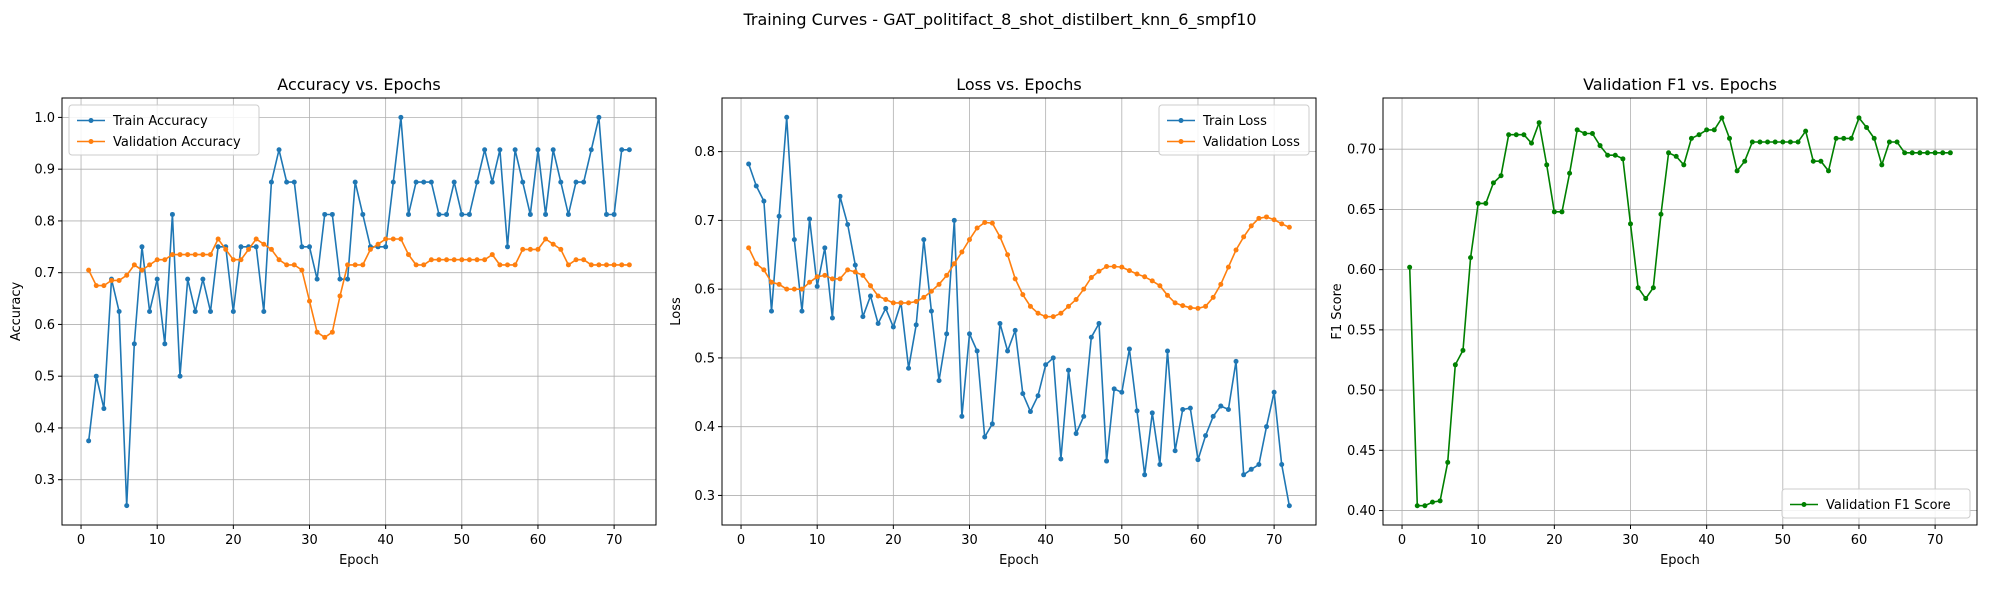 This screenshot has height=600, width=2000. What do you see at coordinates (44, 118) in the screenshot?
I see `y-tick-label: 1.0` at bounding box center [44, 118].